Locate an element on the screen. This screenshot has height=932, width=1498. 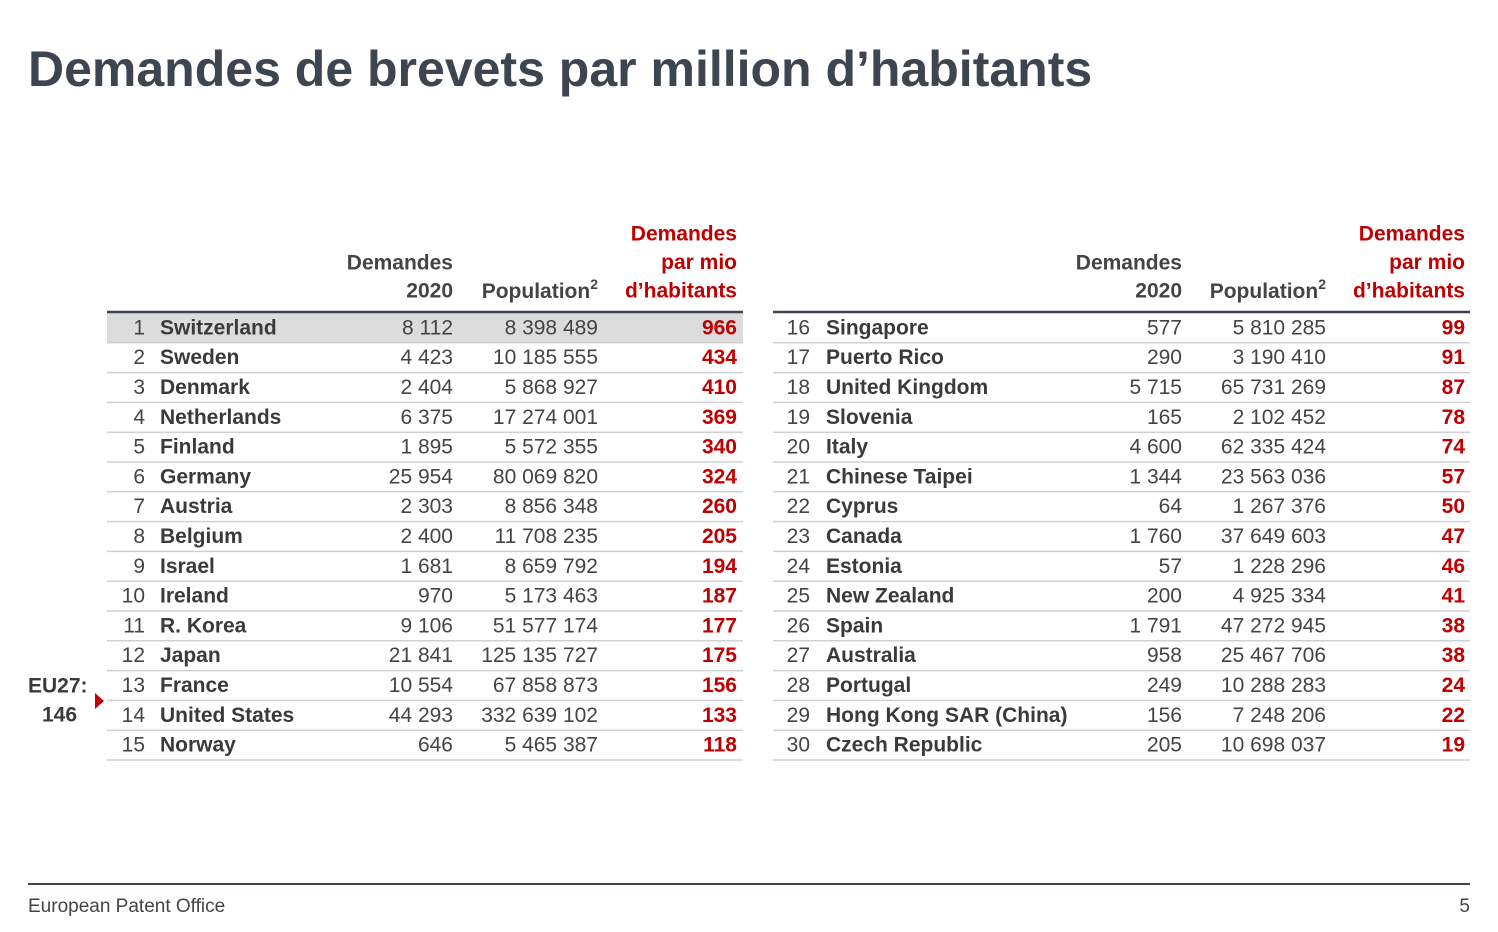
country: Netherlands is located at coordinates (220, 417).